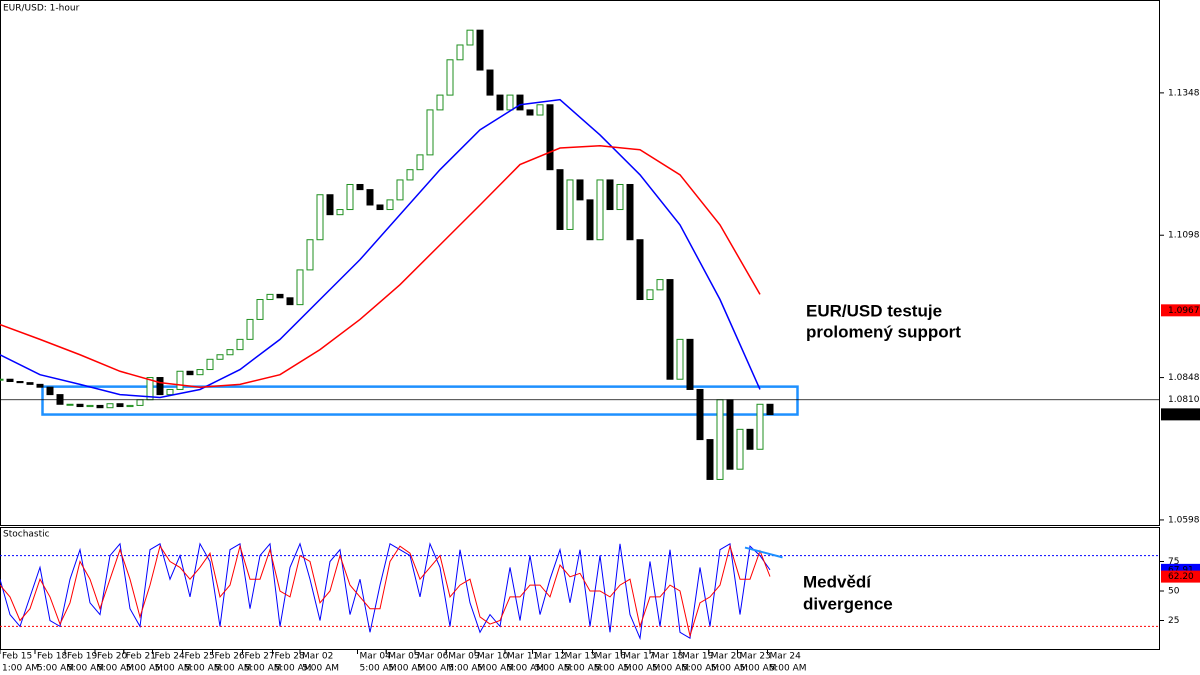 The width and height of the screenshot is (1200, 675). I want to click on x-tick-label: Mar 17, so click(638, 657).